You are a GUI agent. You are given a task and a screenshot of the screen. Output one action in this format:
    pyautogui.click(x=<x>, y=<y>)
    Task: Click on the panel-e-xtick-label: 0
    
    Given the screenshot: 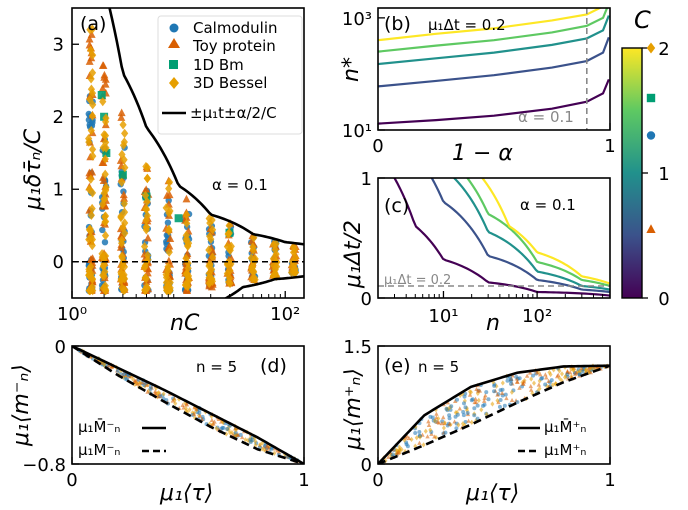 What is the action you would take?
    pyautogui.click(x=377, y=480)
    